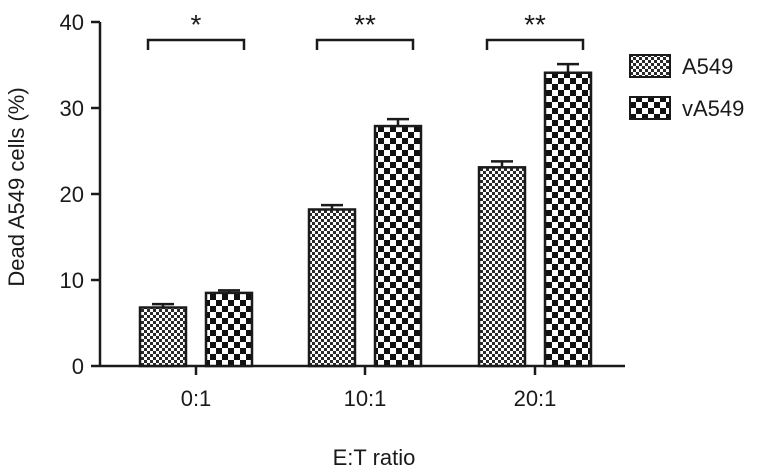 This screenshot has height=472, width=769. Describe the element at coordinates (713, 108) in the screenshot. I see `legend-label-va549: vA549` at that location.